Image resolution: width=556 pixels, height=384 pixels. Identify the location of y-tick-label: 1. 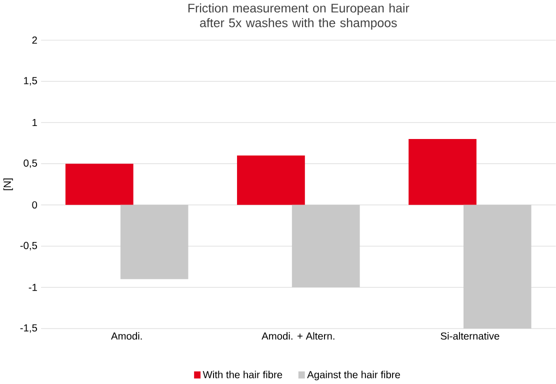
(34, 122).